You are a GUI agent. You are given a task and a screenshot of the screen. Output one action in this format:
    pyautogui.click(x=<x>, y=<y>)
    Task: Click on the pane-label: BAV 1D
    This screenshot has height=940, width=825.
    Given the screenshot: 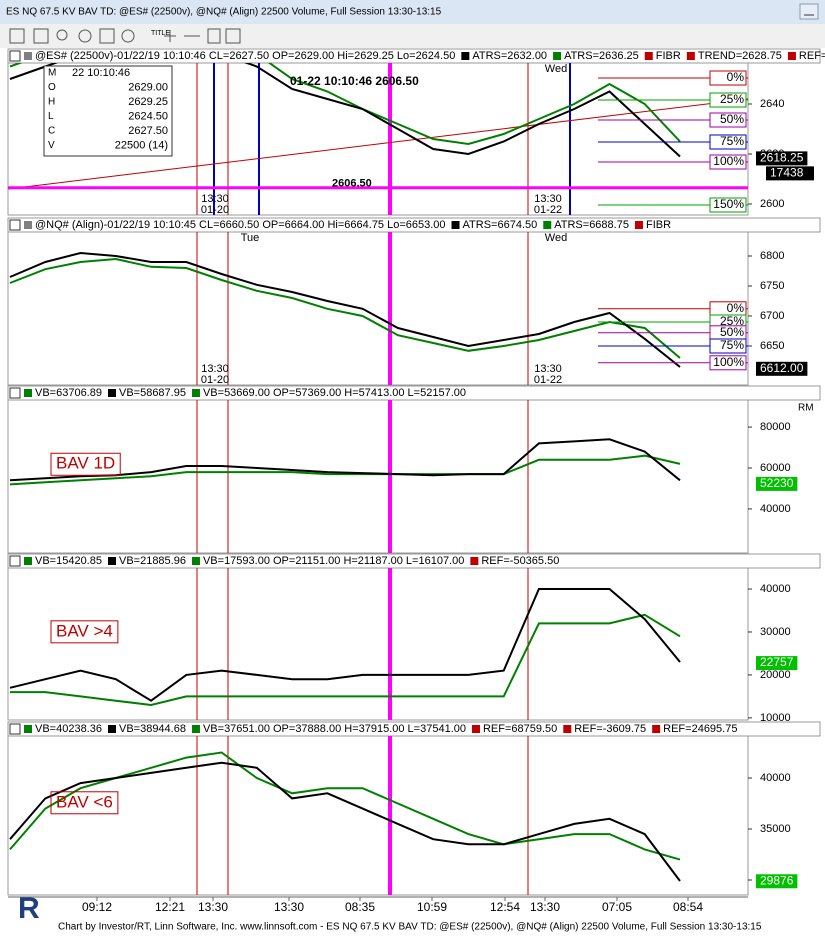 What is the action you would take?
    pyautogui.click(x=85, y=463)
    